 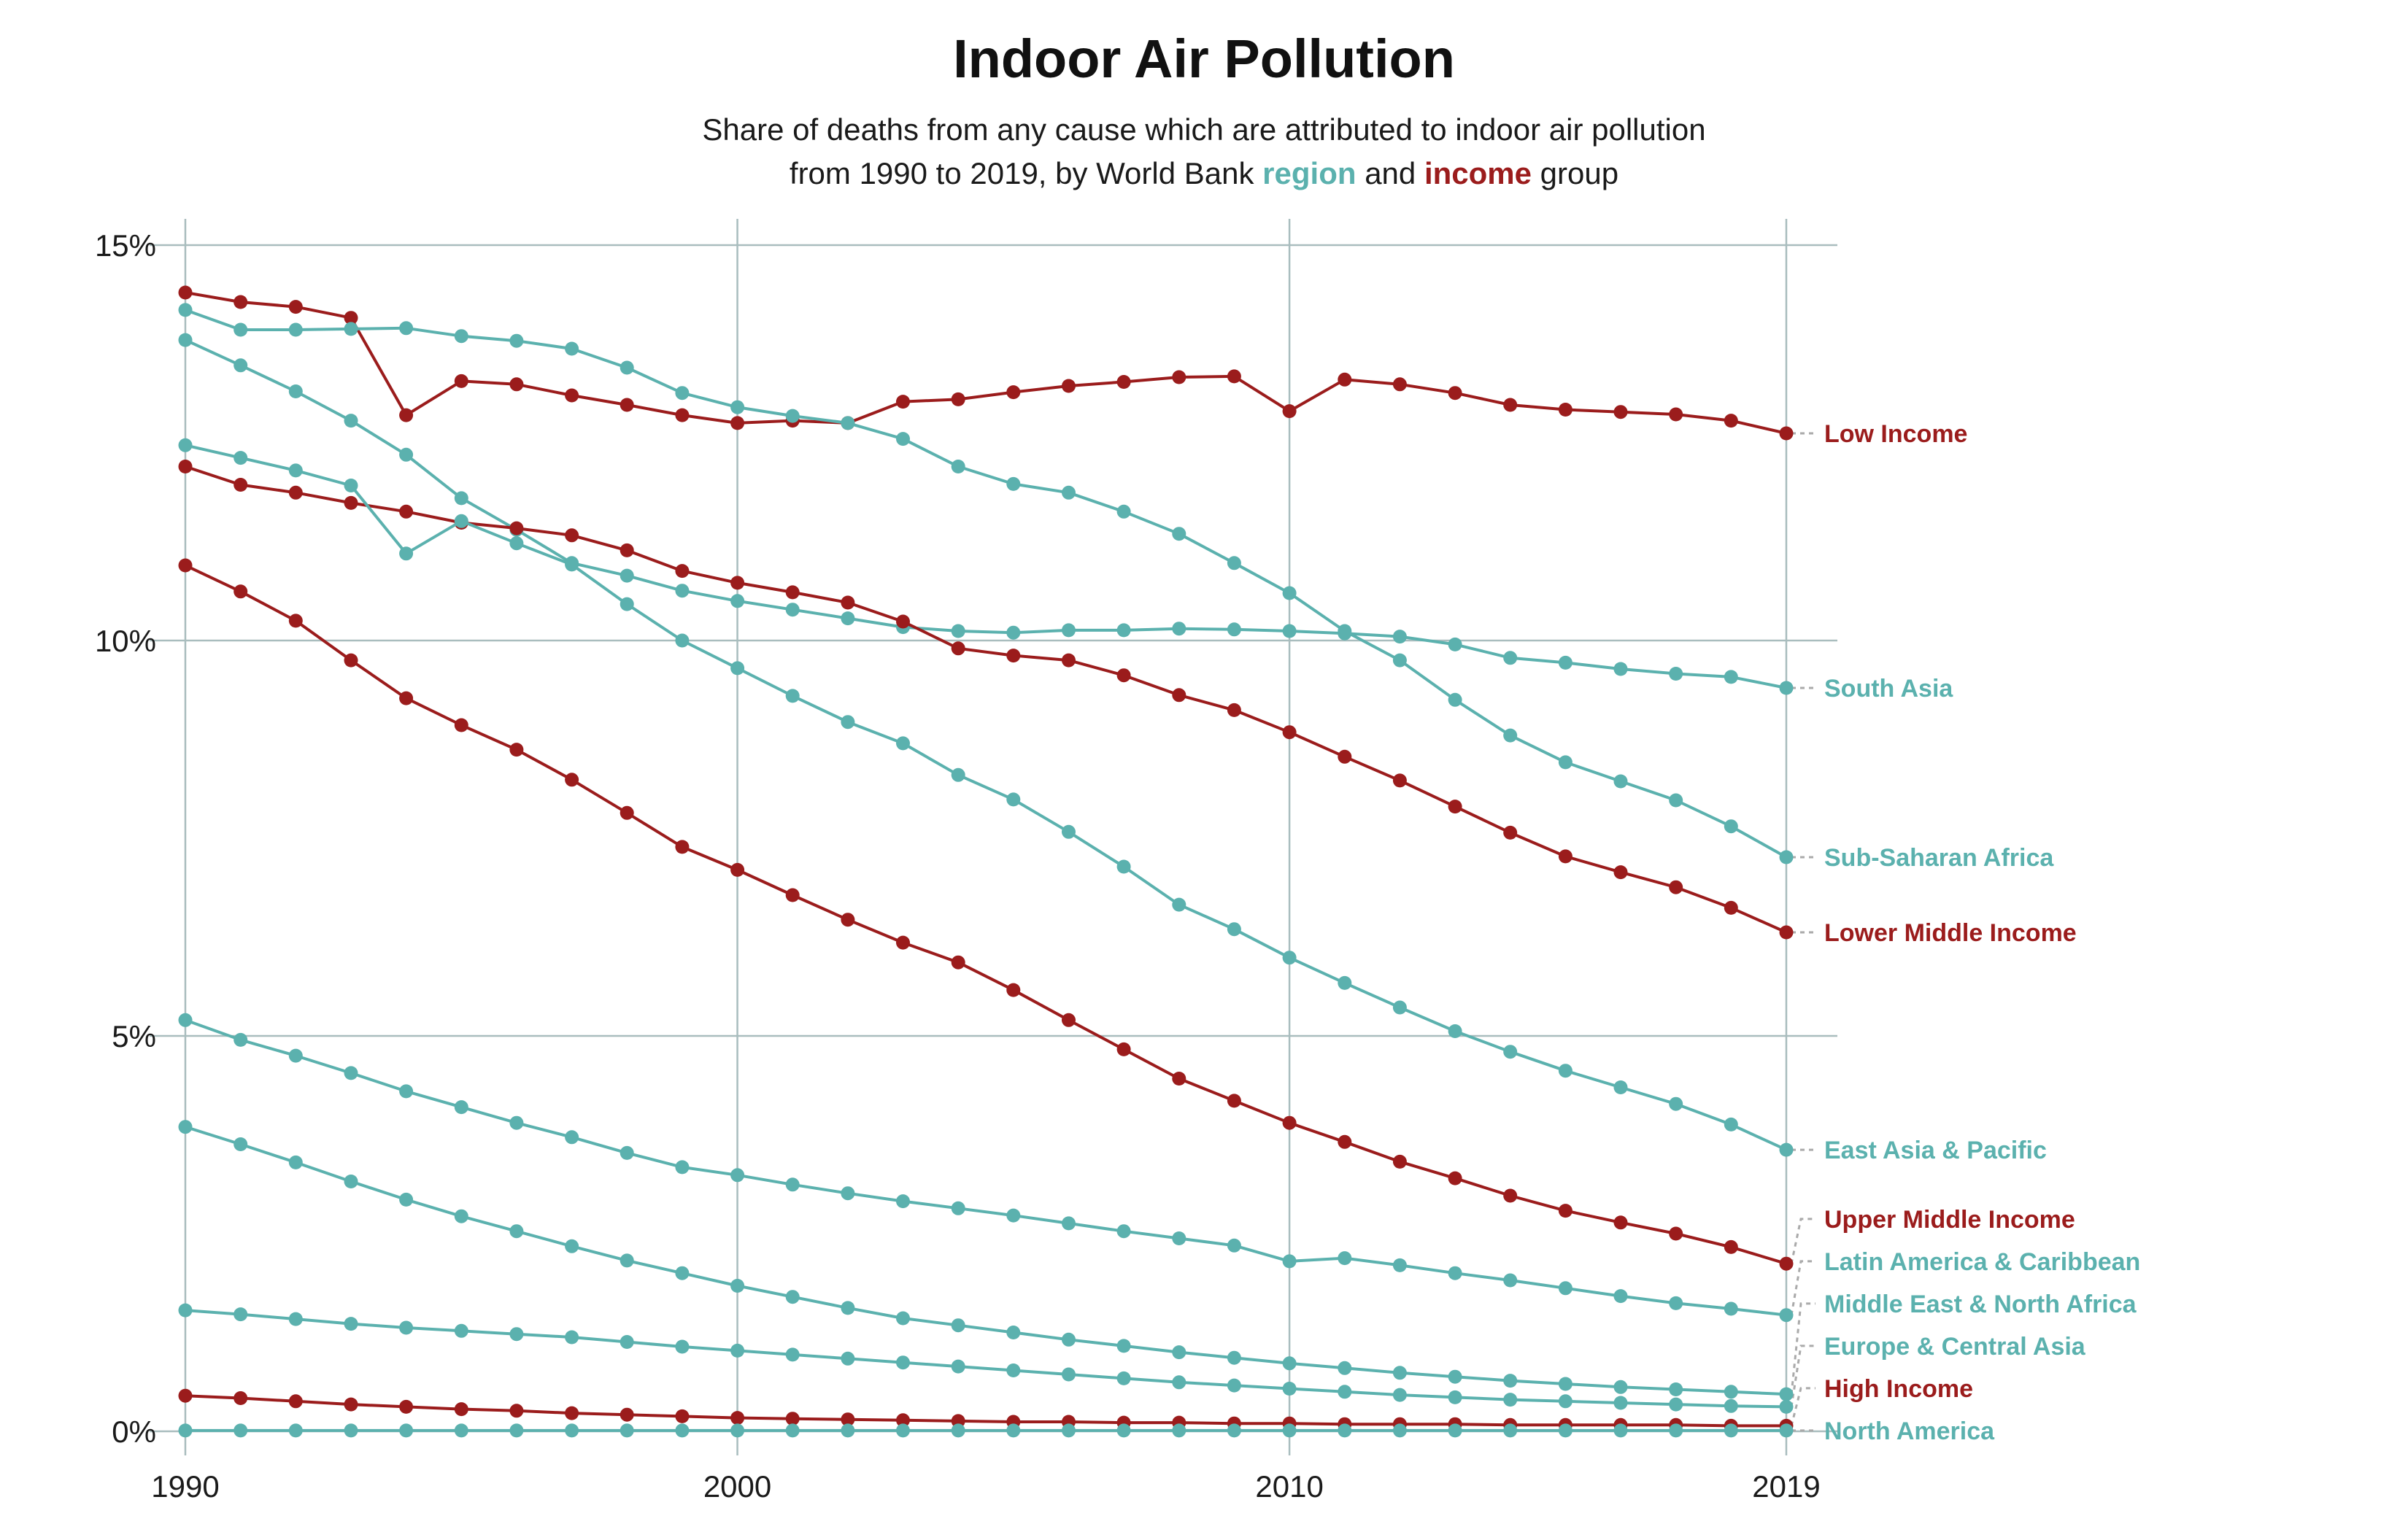 What do you see at coordinates (1909, 1431) in the screenshot?
I see `series-label-north-america: North America` at bounding box center [1909, 1431].